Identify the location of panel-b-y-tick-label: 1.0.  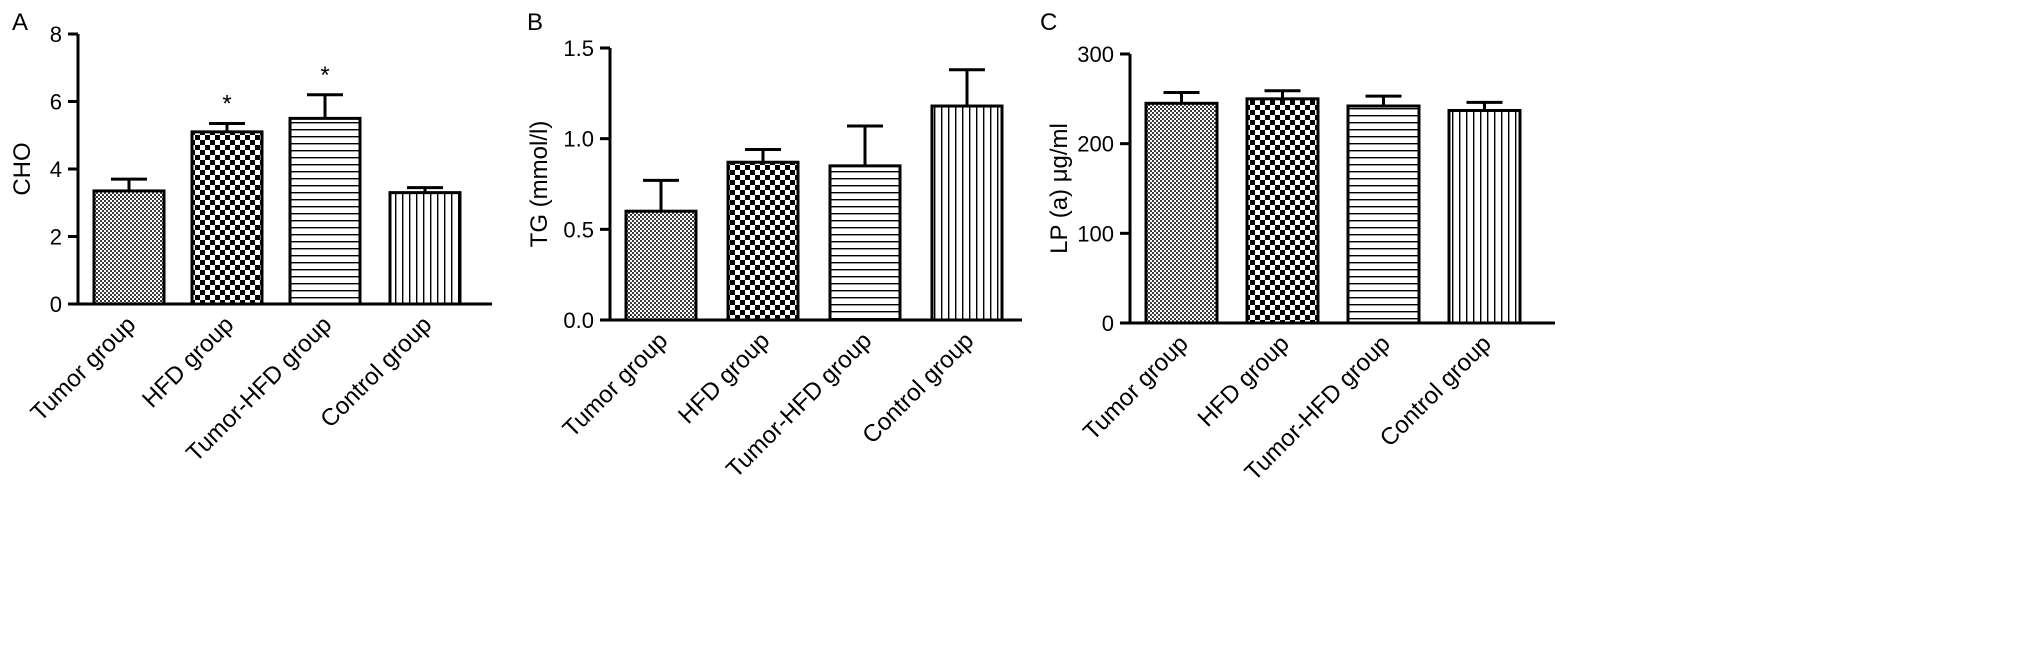
(578, 139).